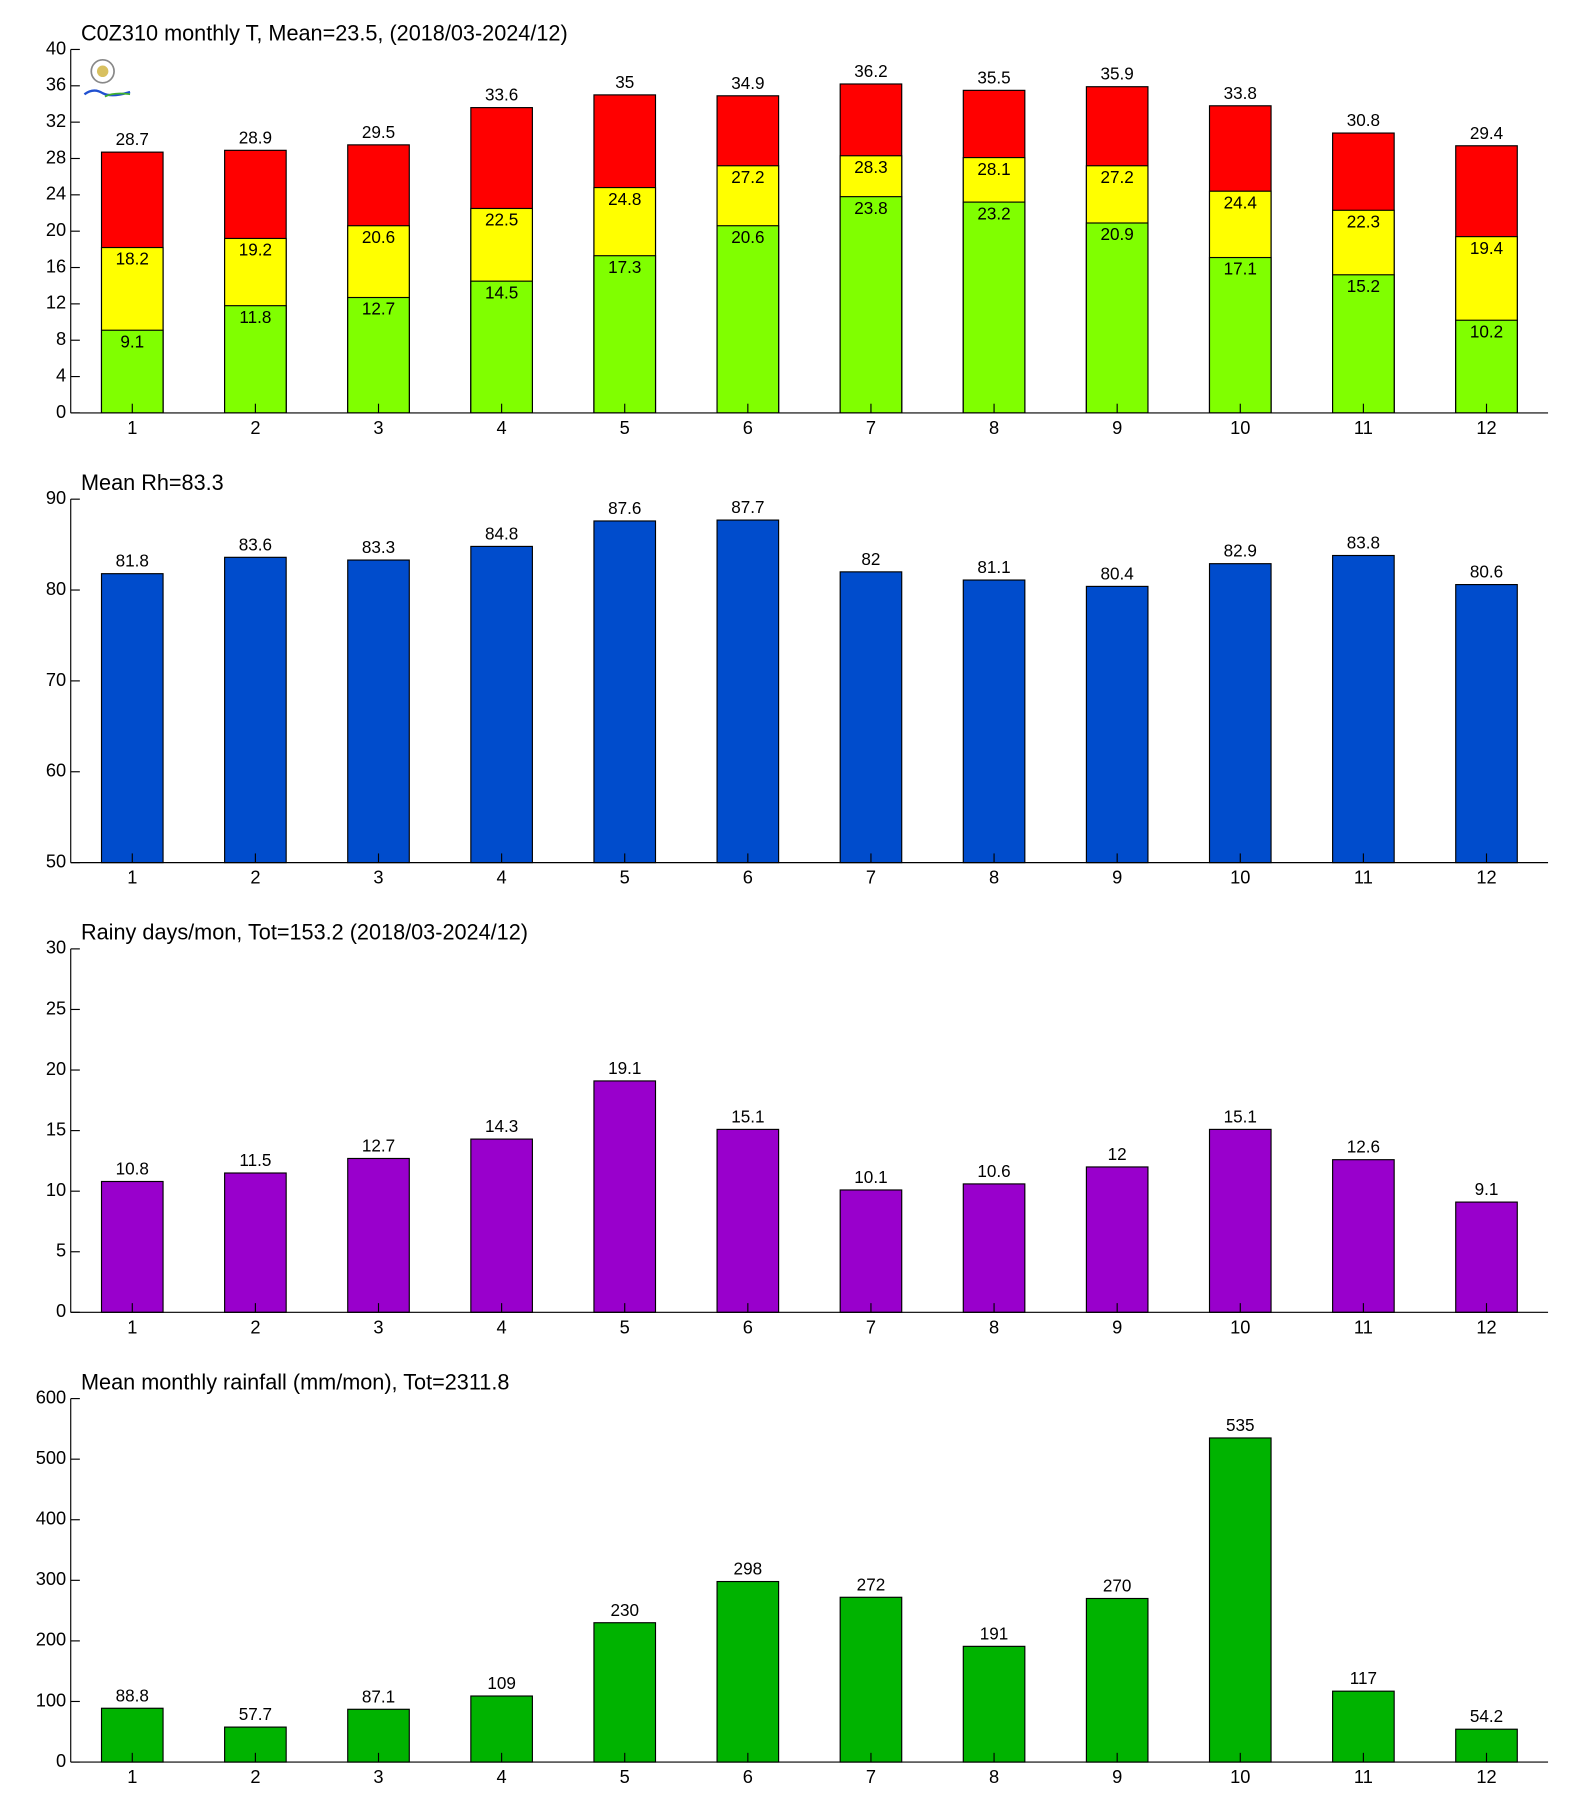 The height and width of the screenshot is (1800, 1580). I want to click on value-label: 14.5, so click(501, 292).